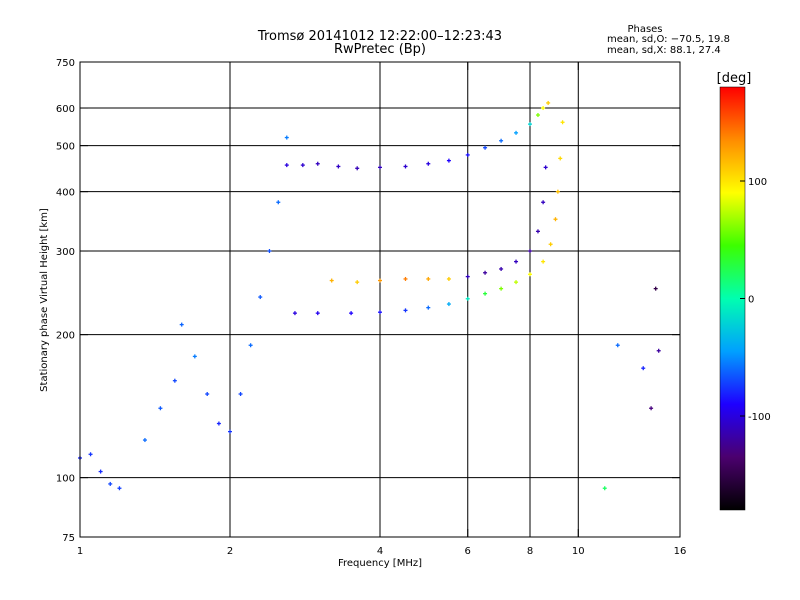 This screenshot has height=600, width=800. What do you see at coordinates (68, 538) in the screenshot?
I see `y-tick-label: 75` at bounding box center [68, 538].